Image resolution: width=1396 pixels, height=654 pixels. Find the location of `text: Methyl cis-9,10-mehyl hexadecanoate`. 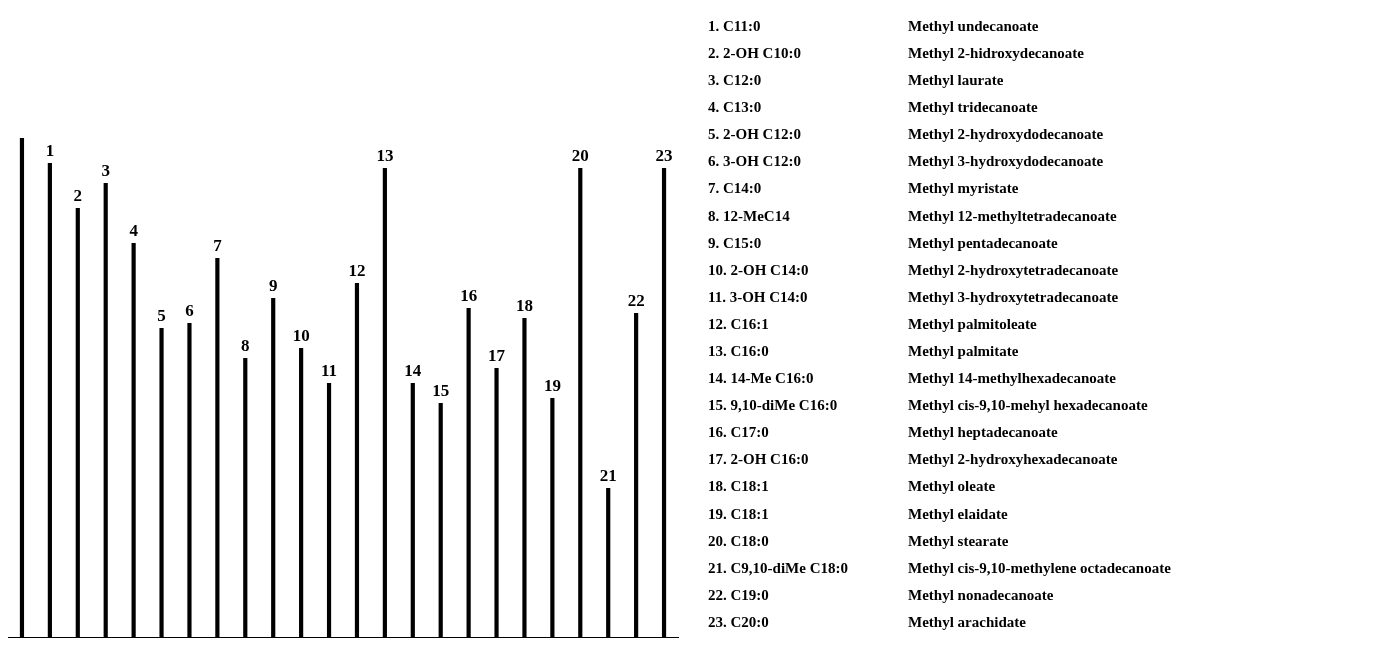

text: Methyl cis-9,10-mehyl hexadecanoate is located at coordinates (1028, 406).